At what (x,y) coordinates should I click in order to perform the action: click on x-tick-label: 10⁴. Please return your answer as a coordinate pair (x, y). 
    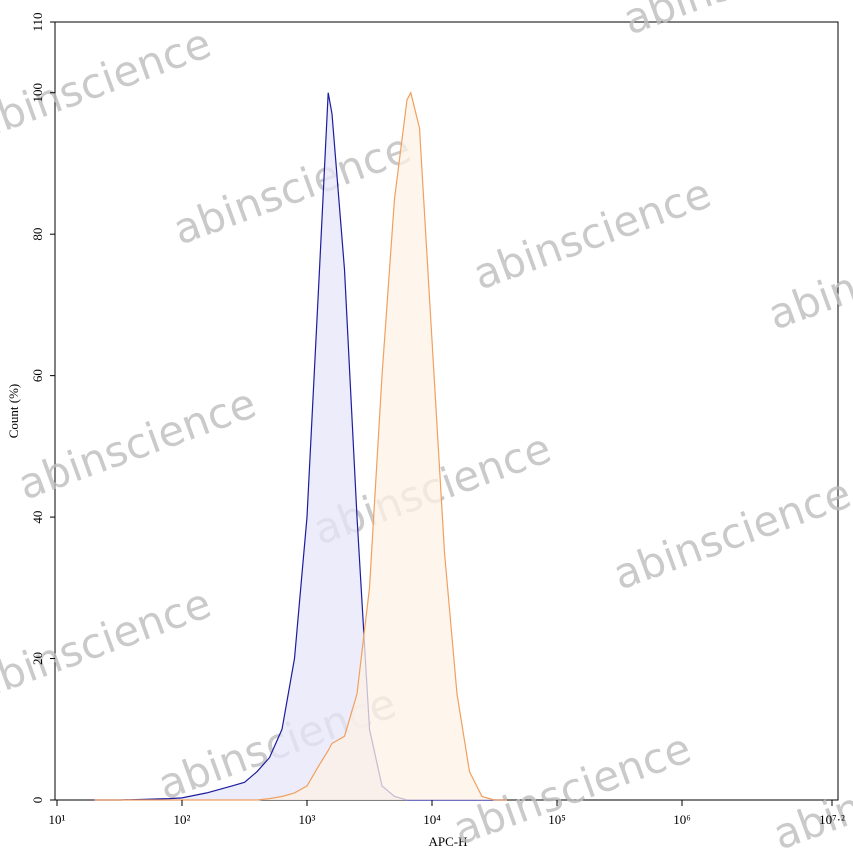
    Looking at the image, I should click on (432, 819).